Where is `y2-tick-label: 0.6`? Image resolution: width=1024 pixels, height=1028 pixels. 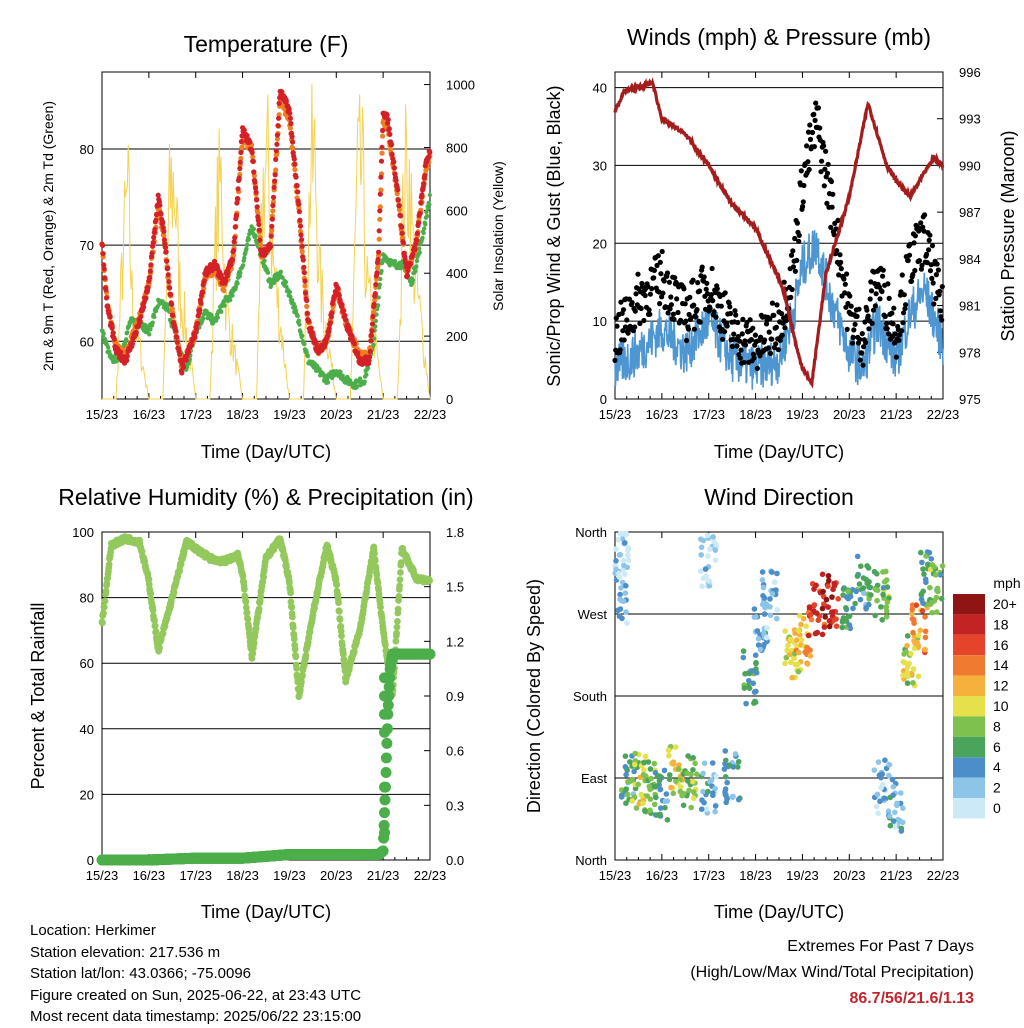
y2-tick-label: 0.6 is located at coordinates (455, 751).